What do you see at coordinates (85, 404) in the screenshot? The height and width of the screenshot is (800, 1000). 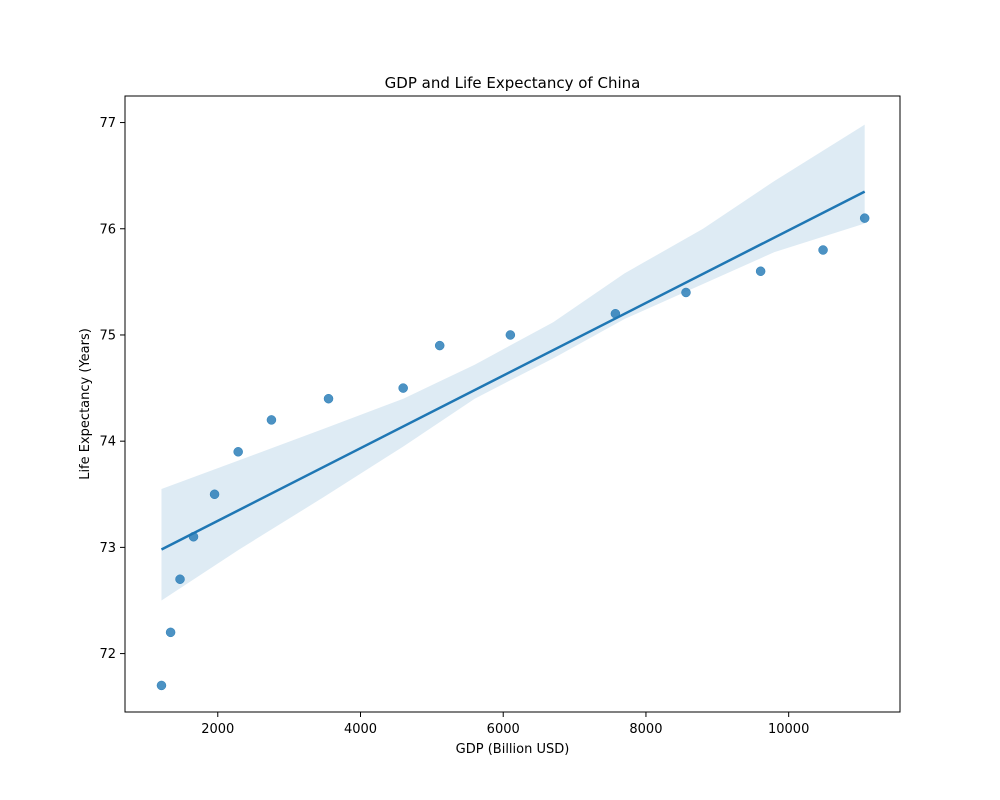 I see `y-axis-label: Life Expectancy (Years)` at bounding box center [85, 404].